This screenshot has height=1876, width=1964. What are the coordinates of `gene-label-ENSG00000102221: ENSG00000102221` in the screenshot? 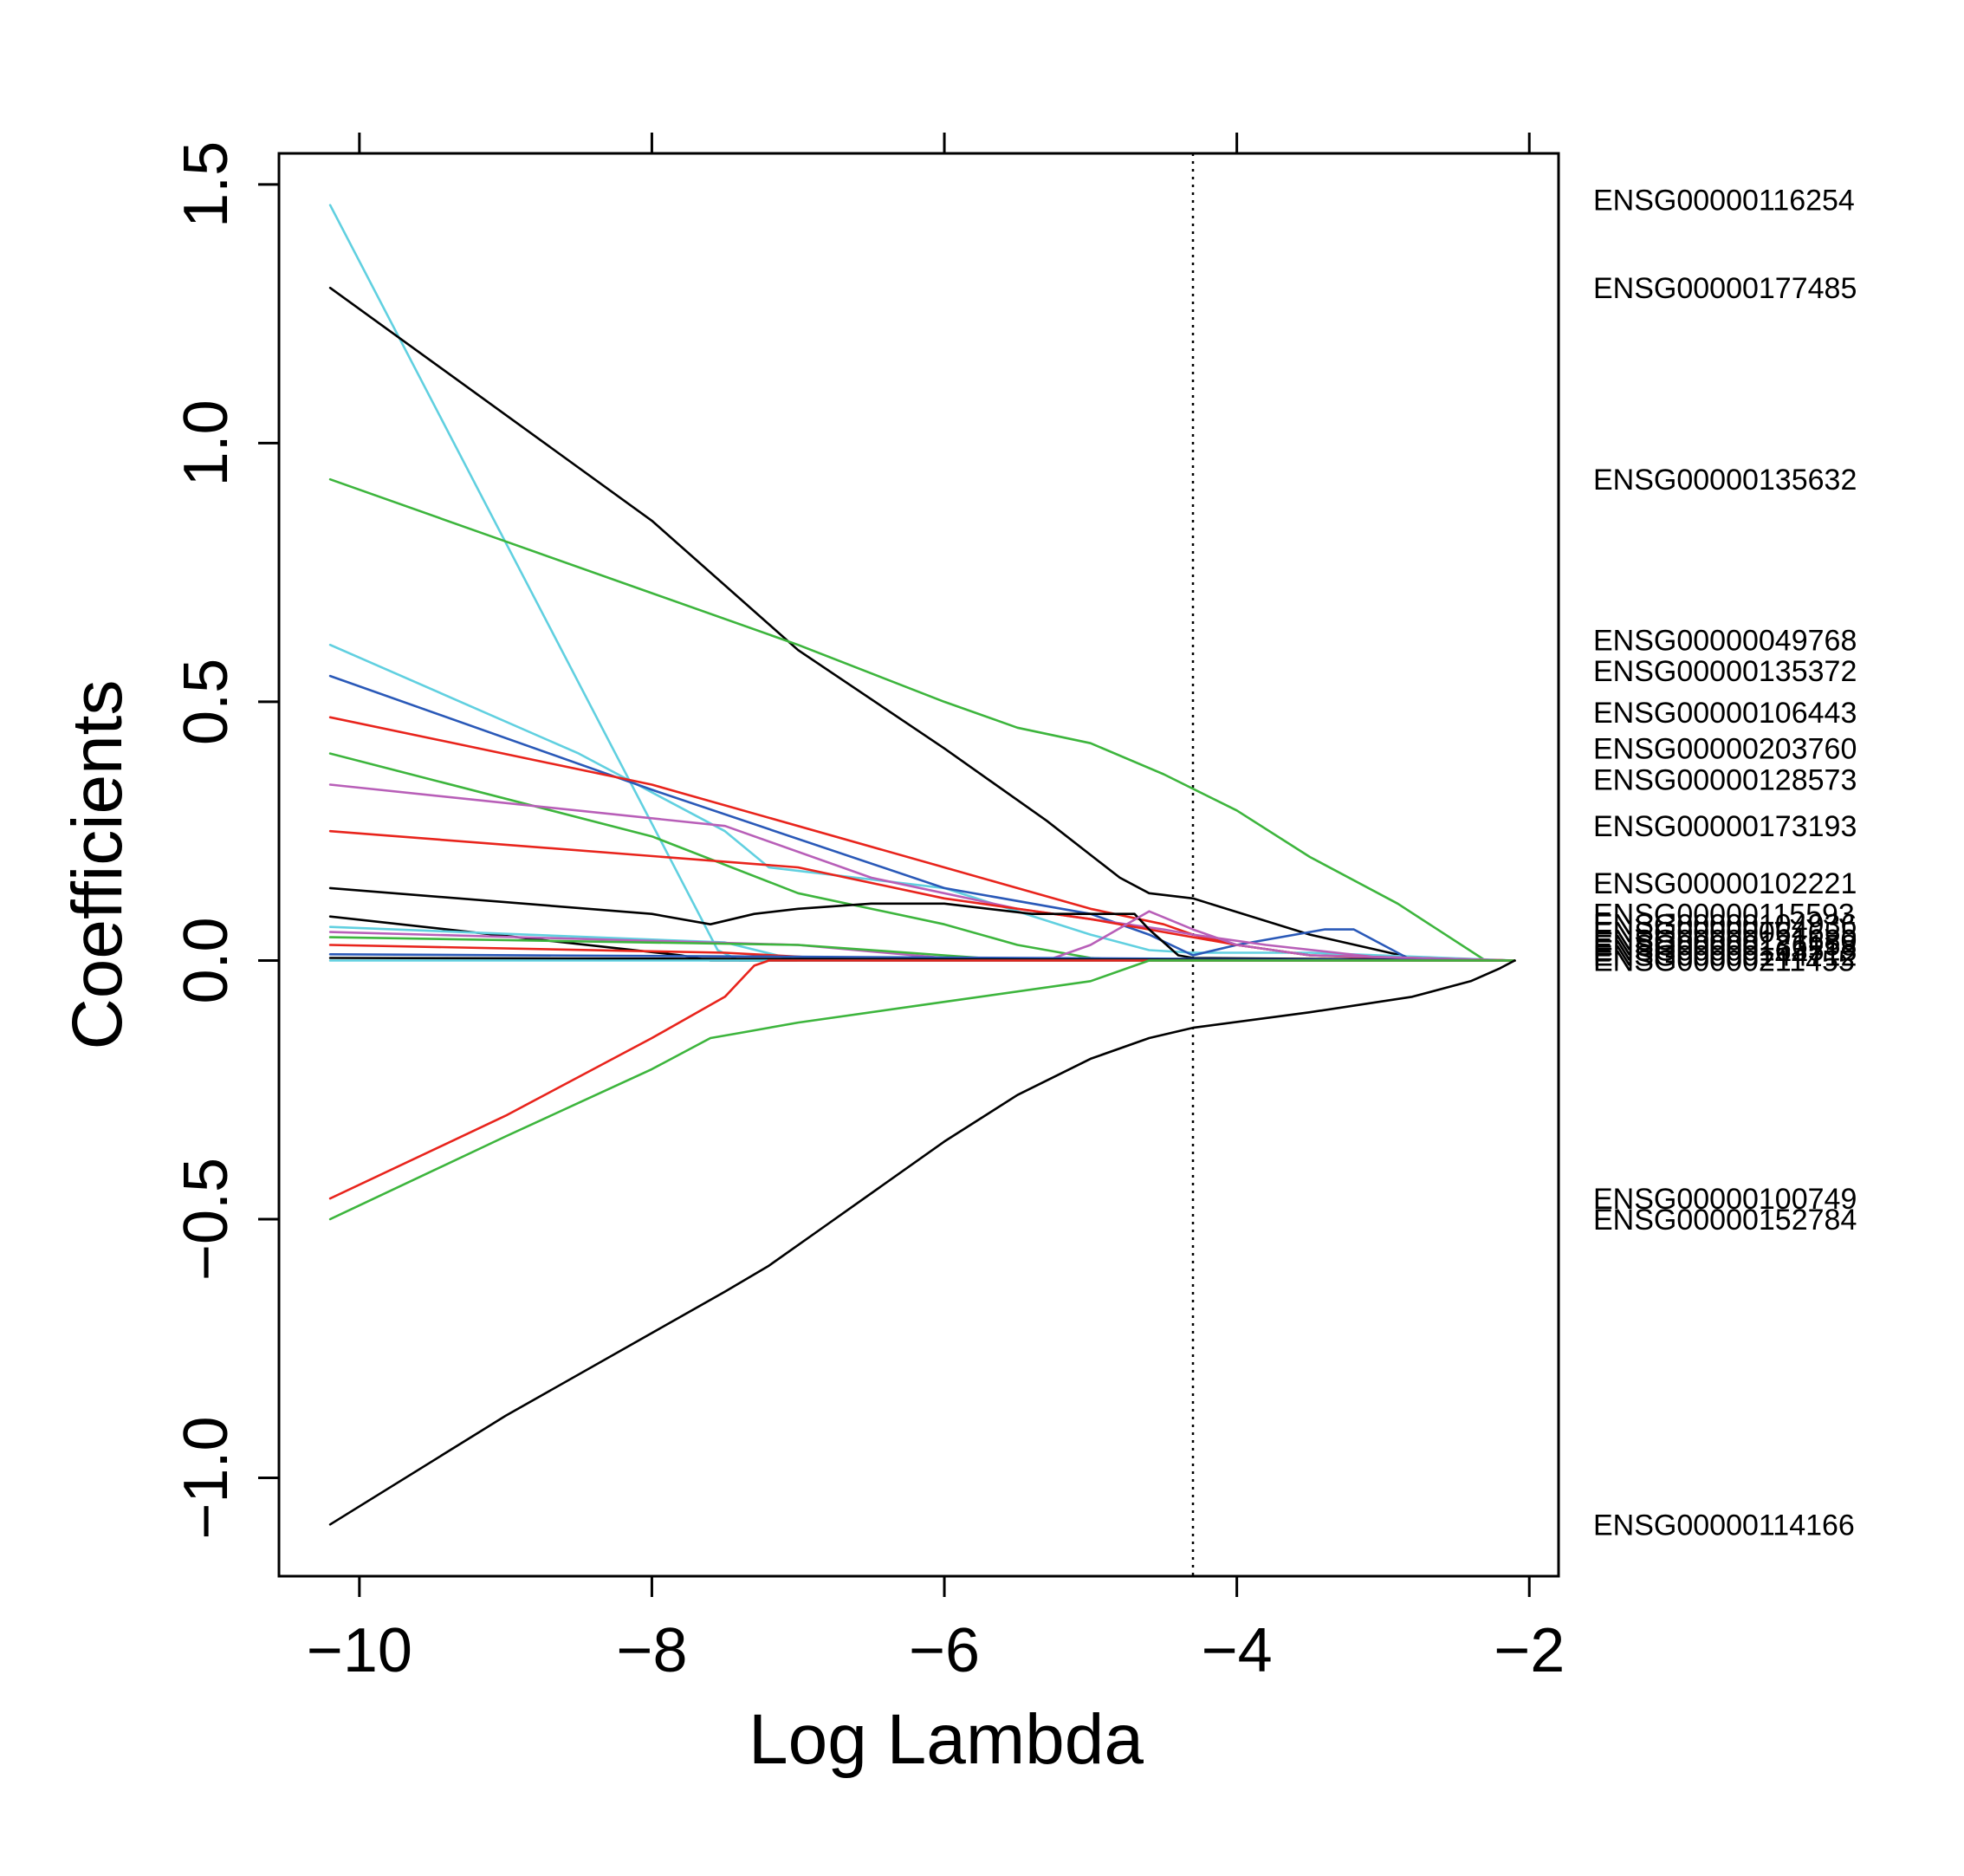 It's located at (1725, 883).